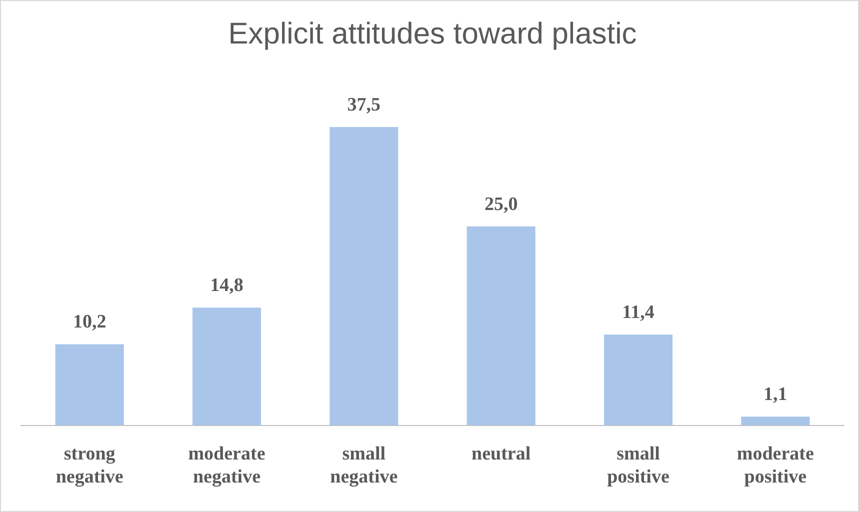 This screenshot has width=859, height=512. Describe the element at coordinates (776, 395) in the screenshot. I see `data-label: 1,1` at that location.